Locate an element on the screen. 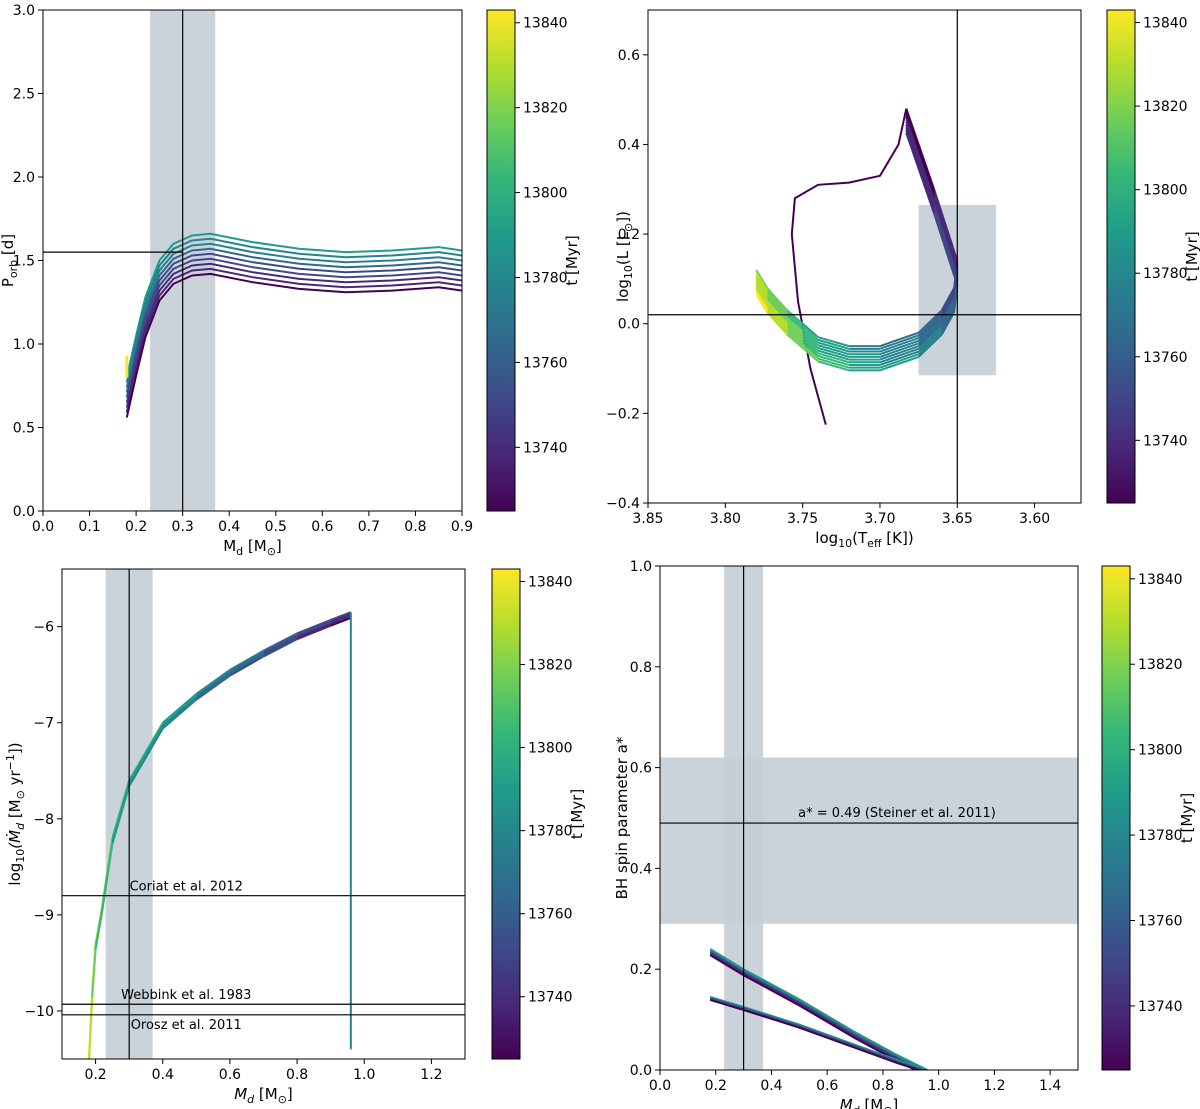  hline-annotation: a* = 0.49 (Steiner et al. 2011) is located at coordinates (897, 813).